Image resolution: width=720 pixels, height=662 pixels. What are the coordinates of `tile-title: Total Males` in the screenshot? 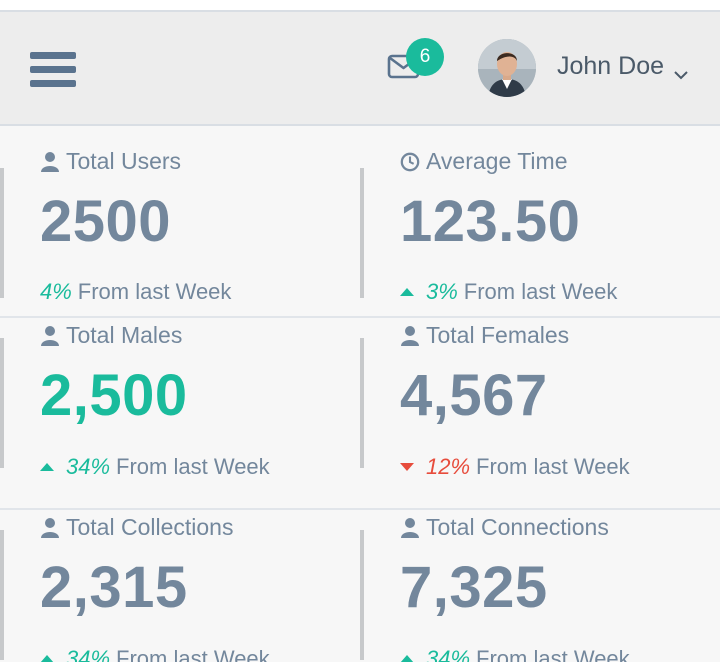 It's located at (124, 335).